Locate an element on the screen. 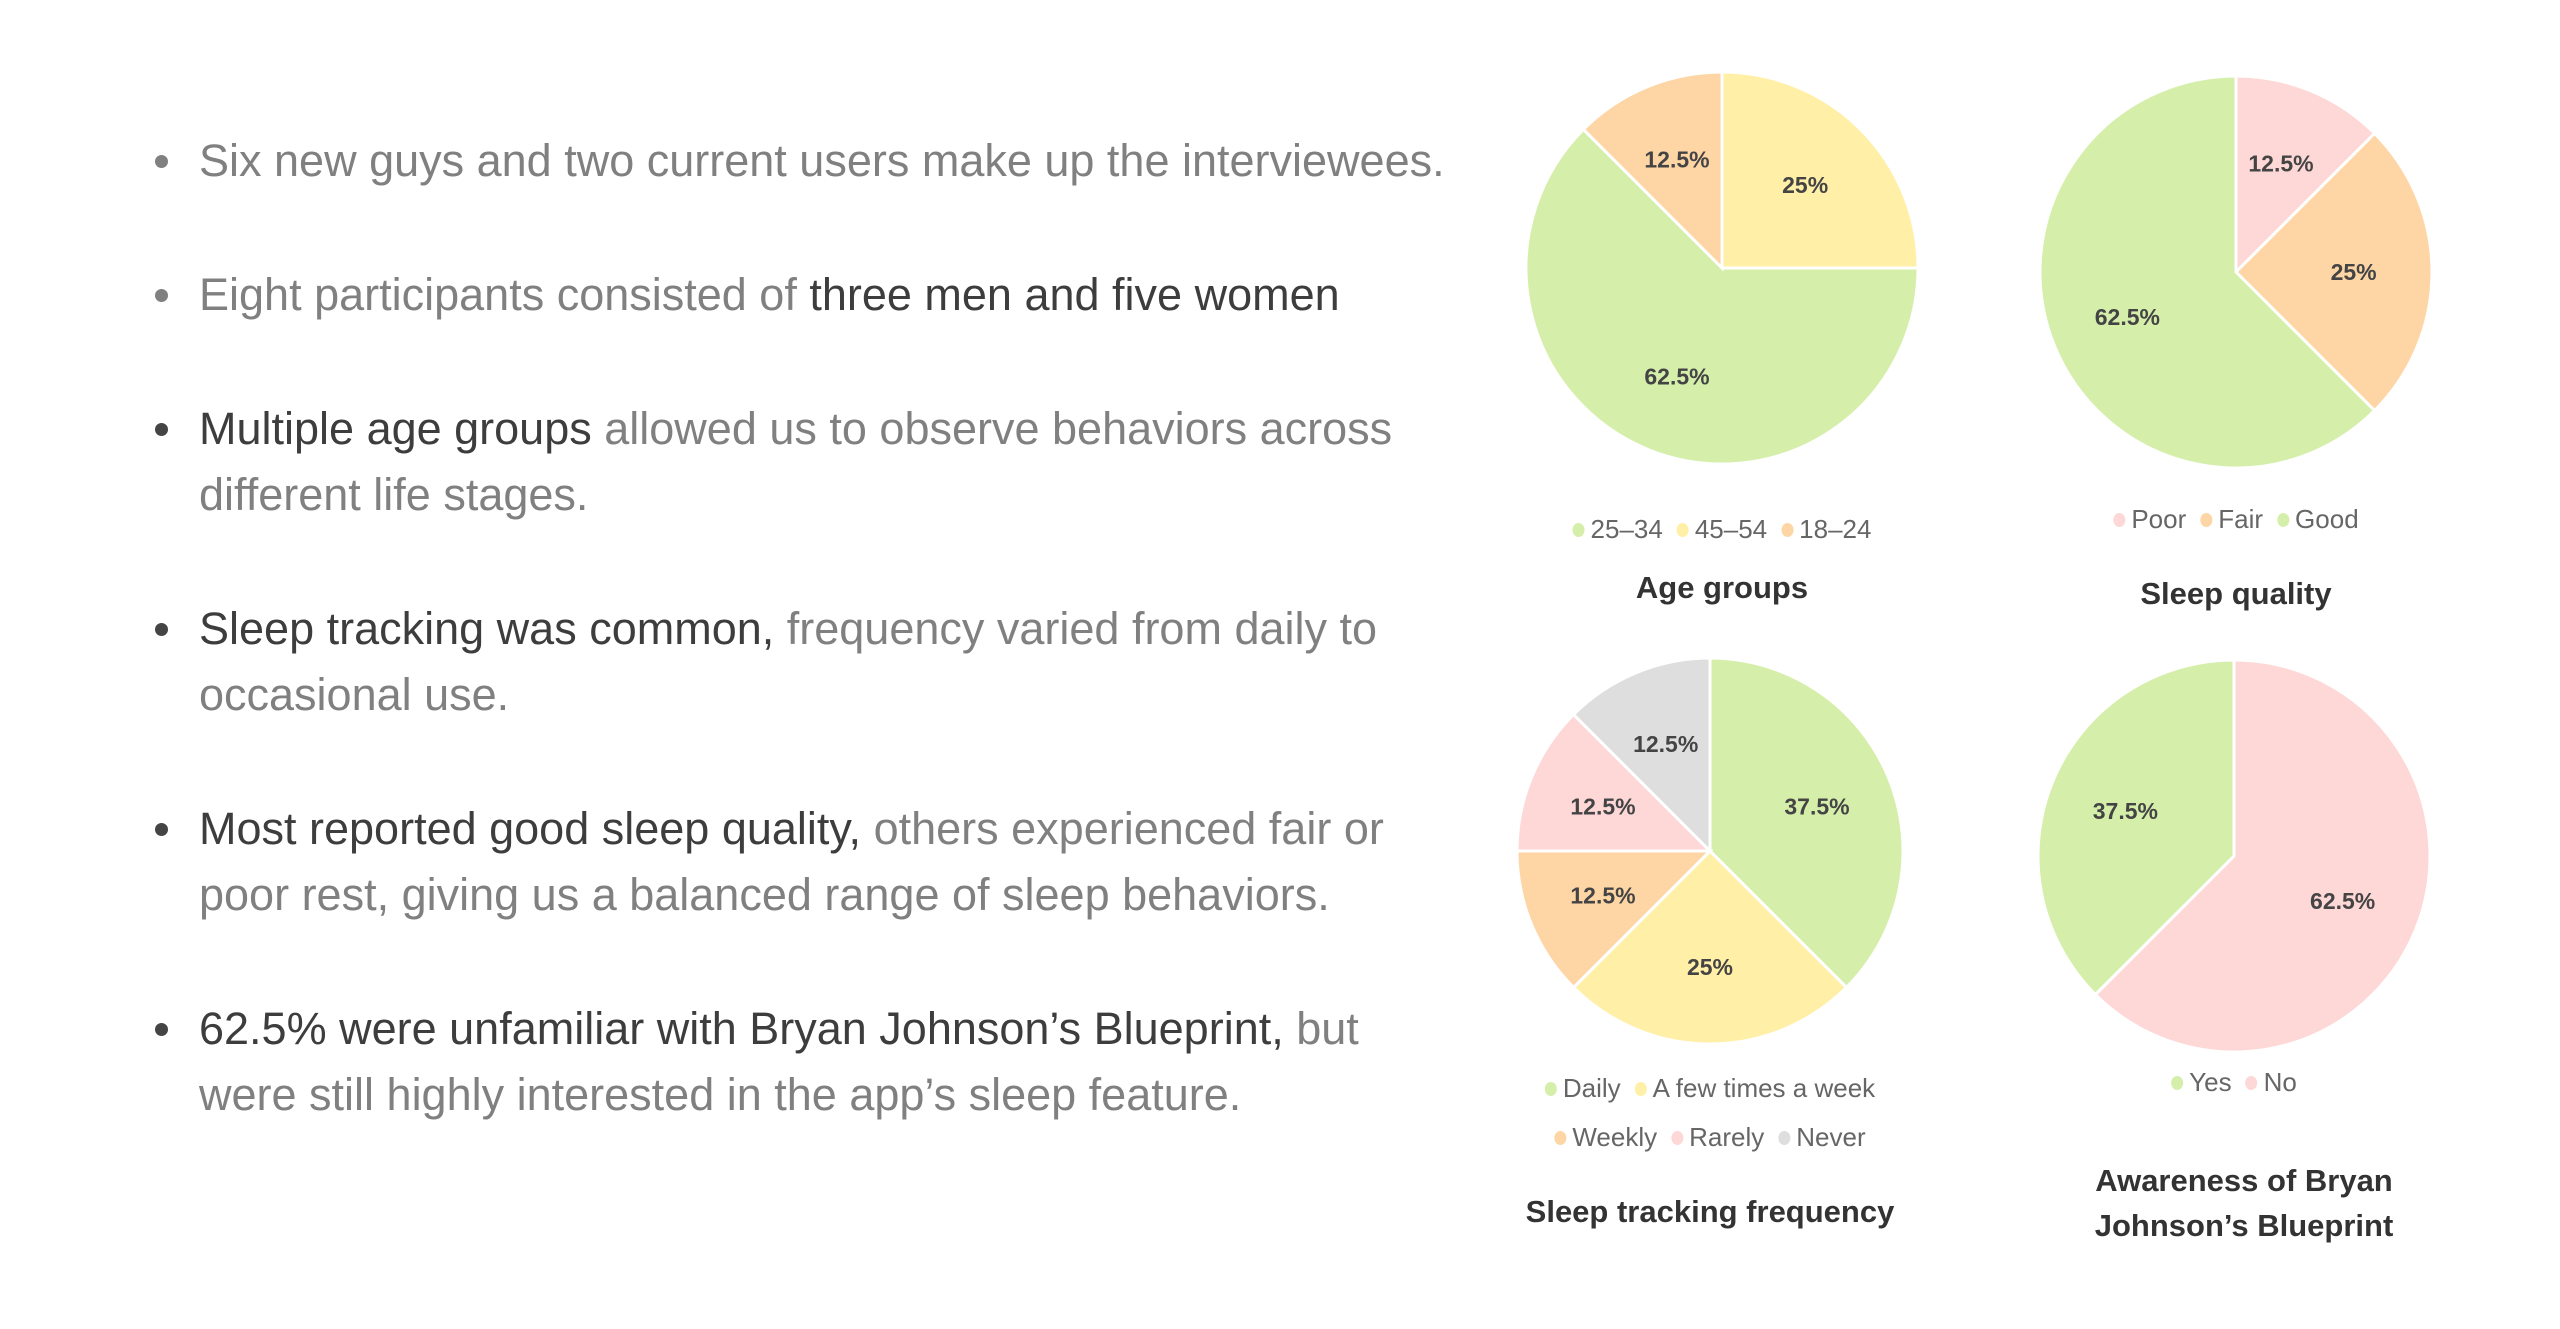  pie-slice-never is located at coordinates (1641, 755).